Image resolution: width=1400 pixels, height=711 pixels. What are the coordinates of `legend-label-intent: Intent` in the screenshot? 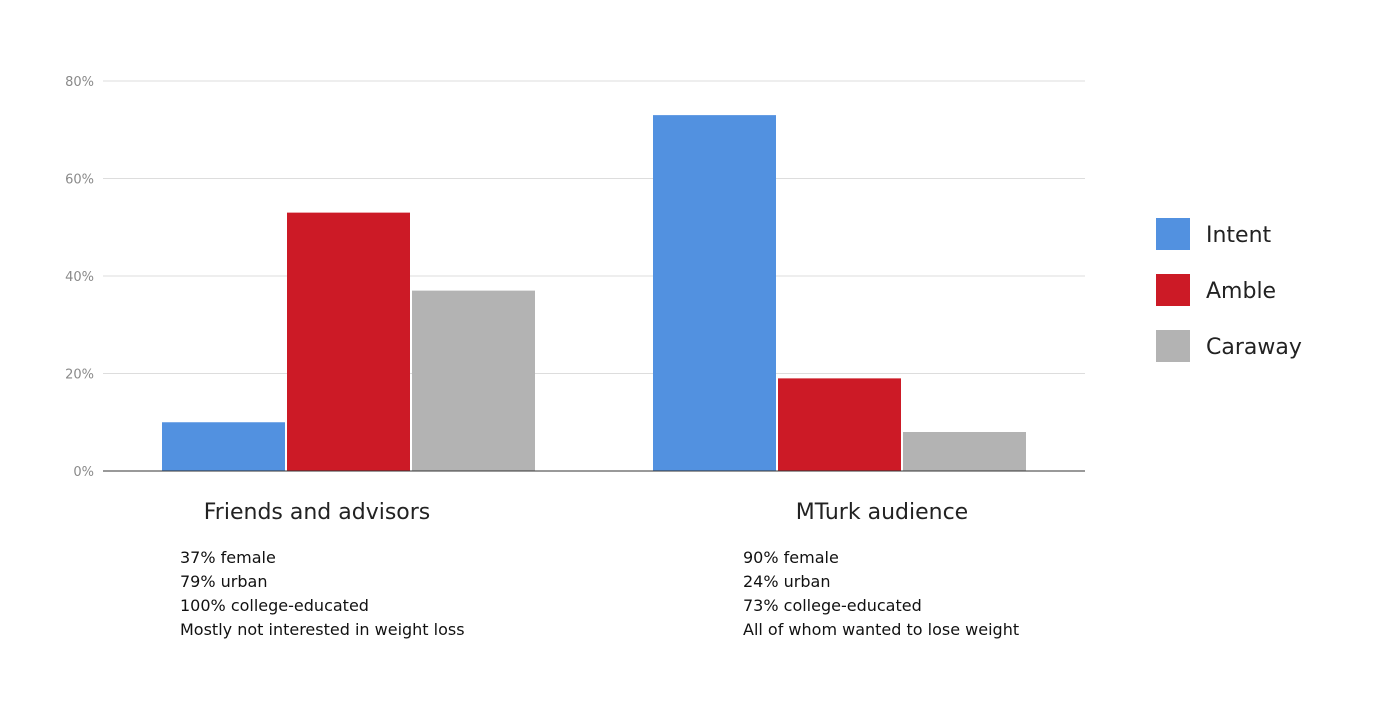 It's located at (1239, 235).